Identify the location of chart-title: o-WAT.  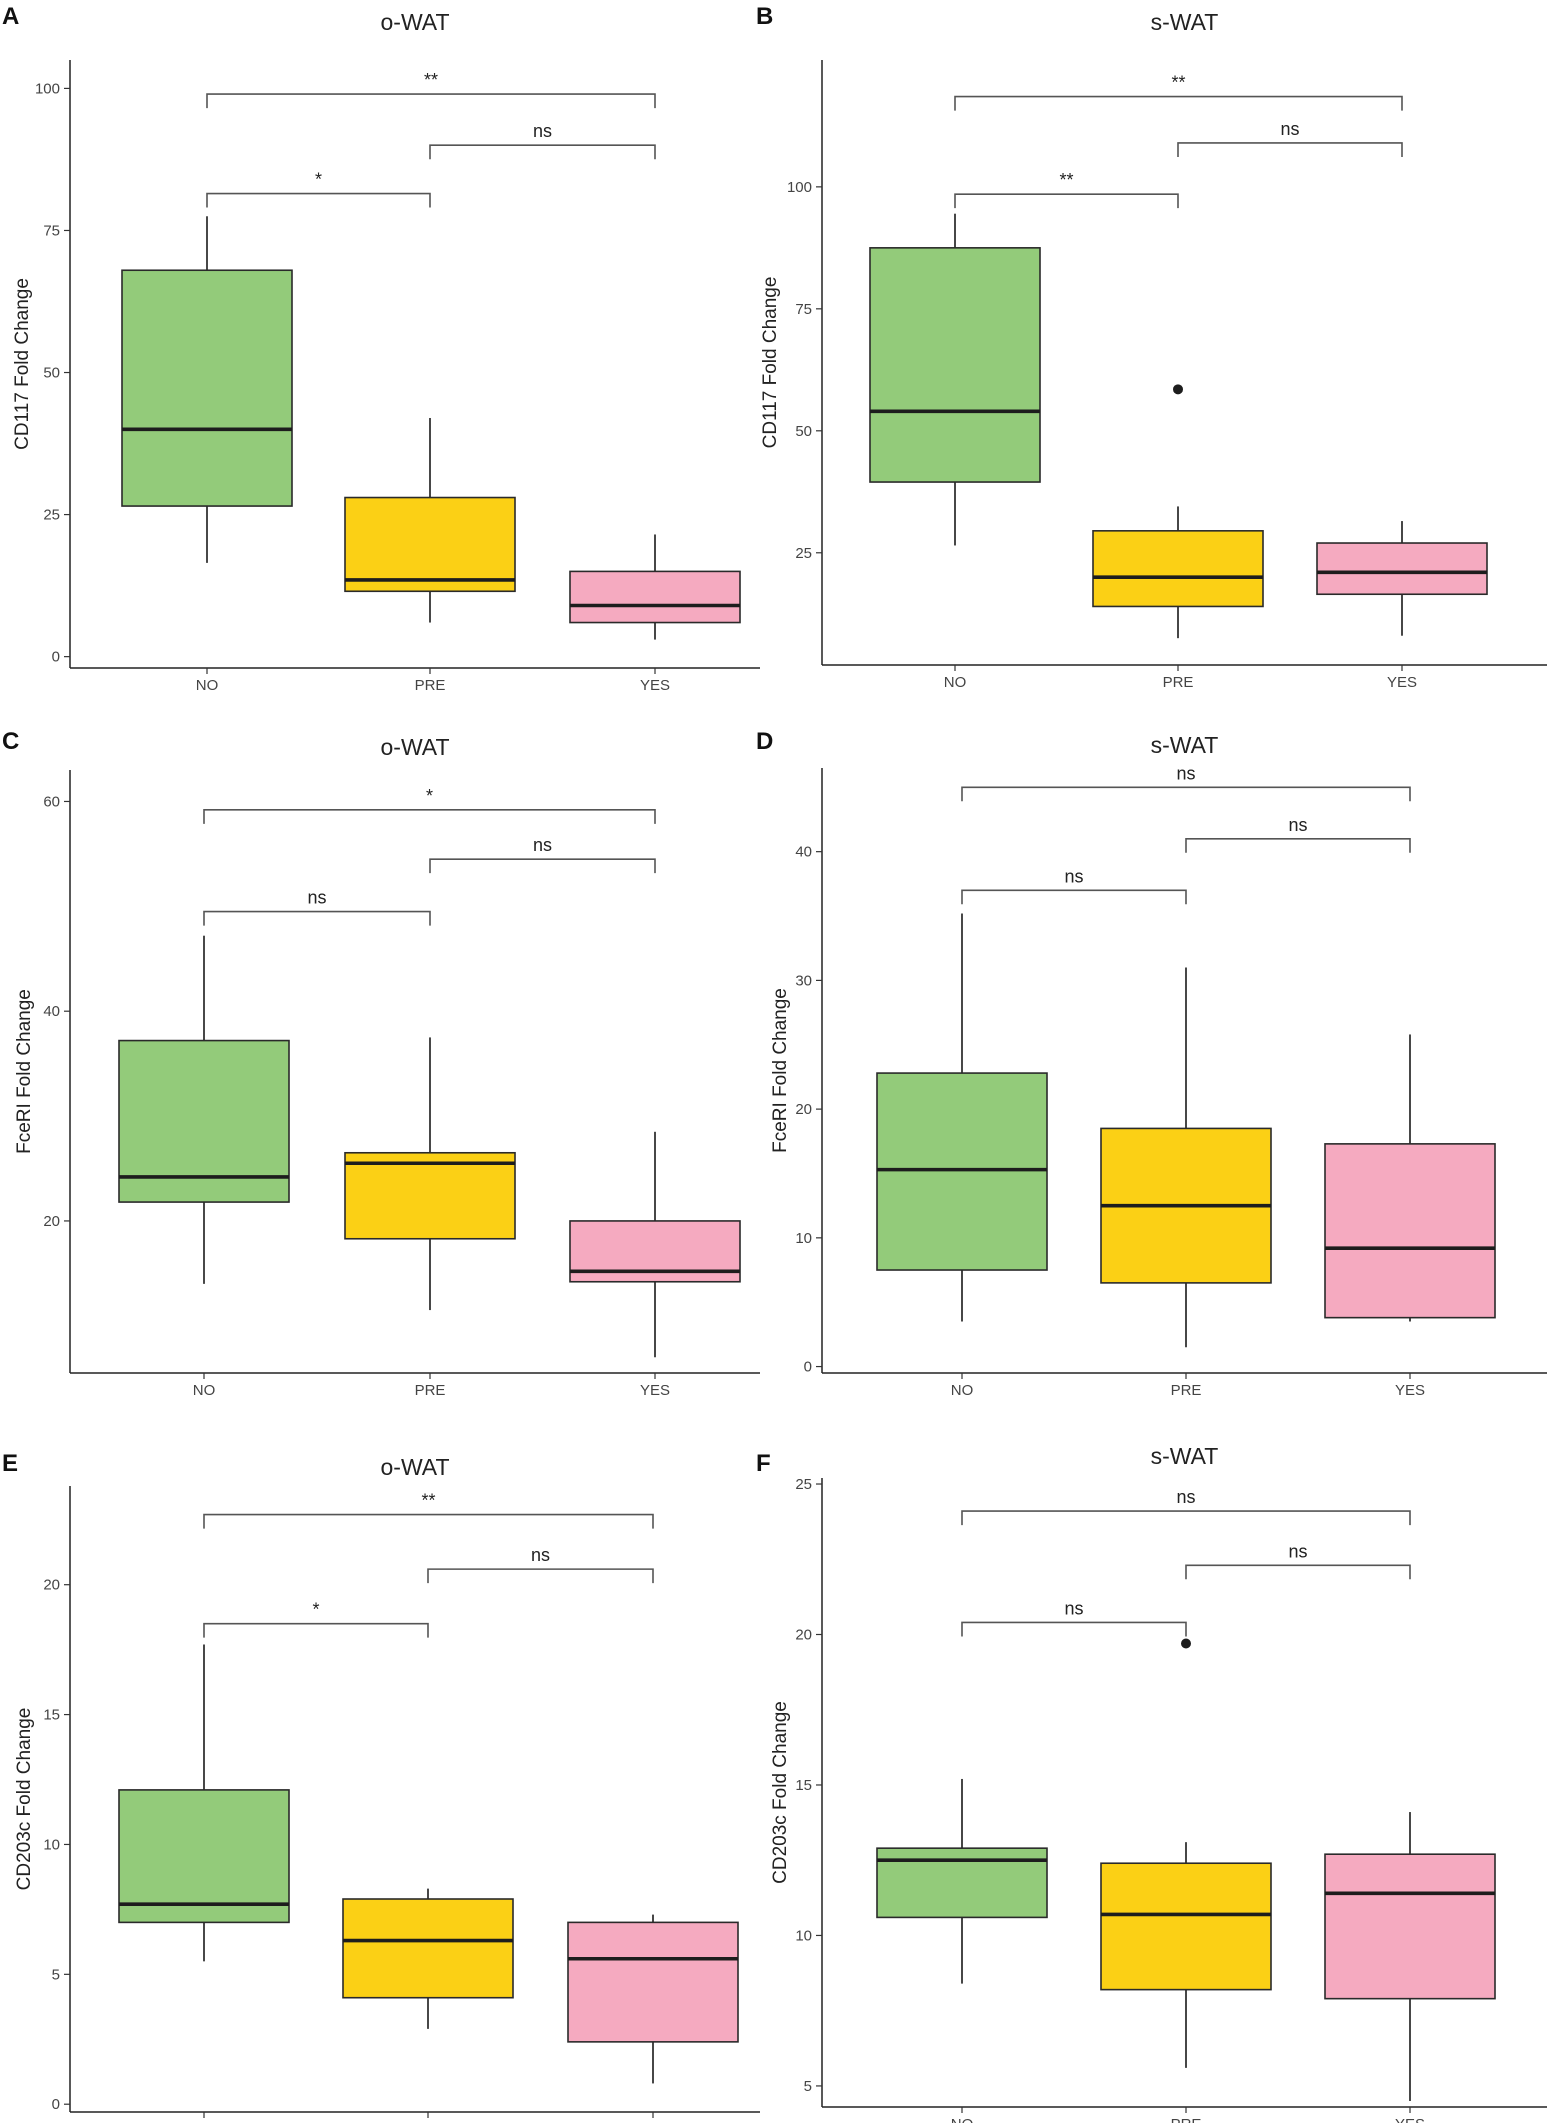
(415, 1467).